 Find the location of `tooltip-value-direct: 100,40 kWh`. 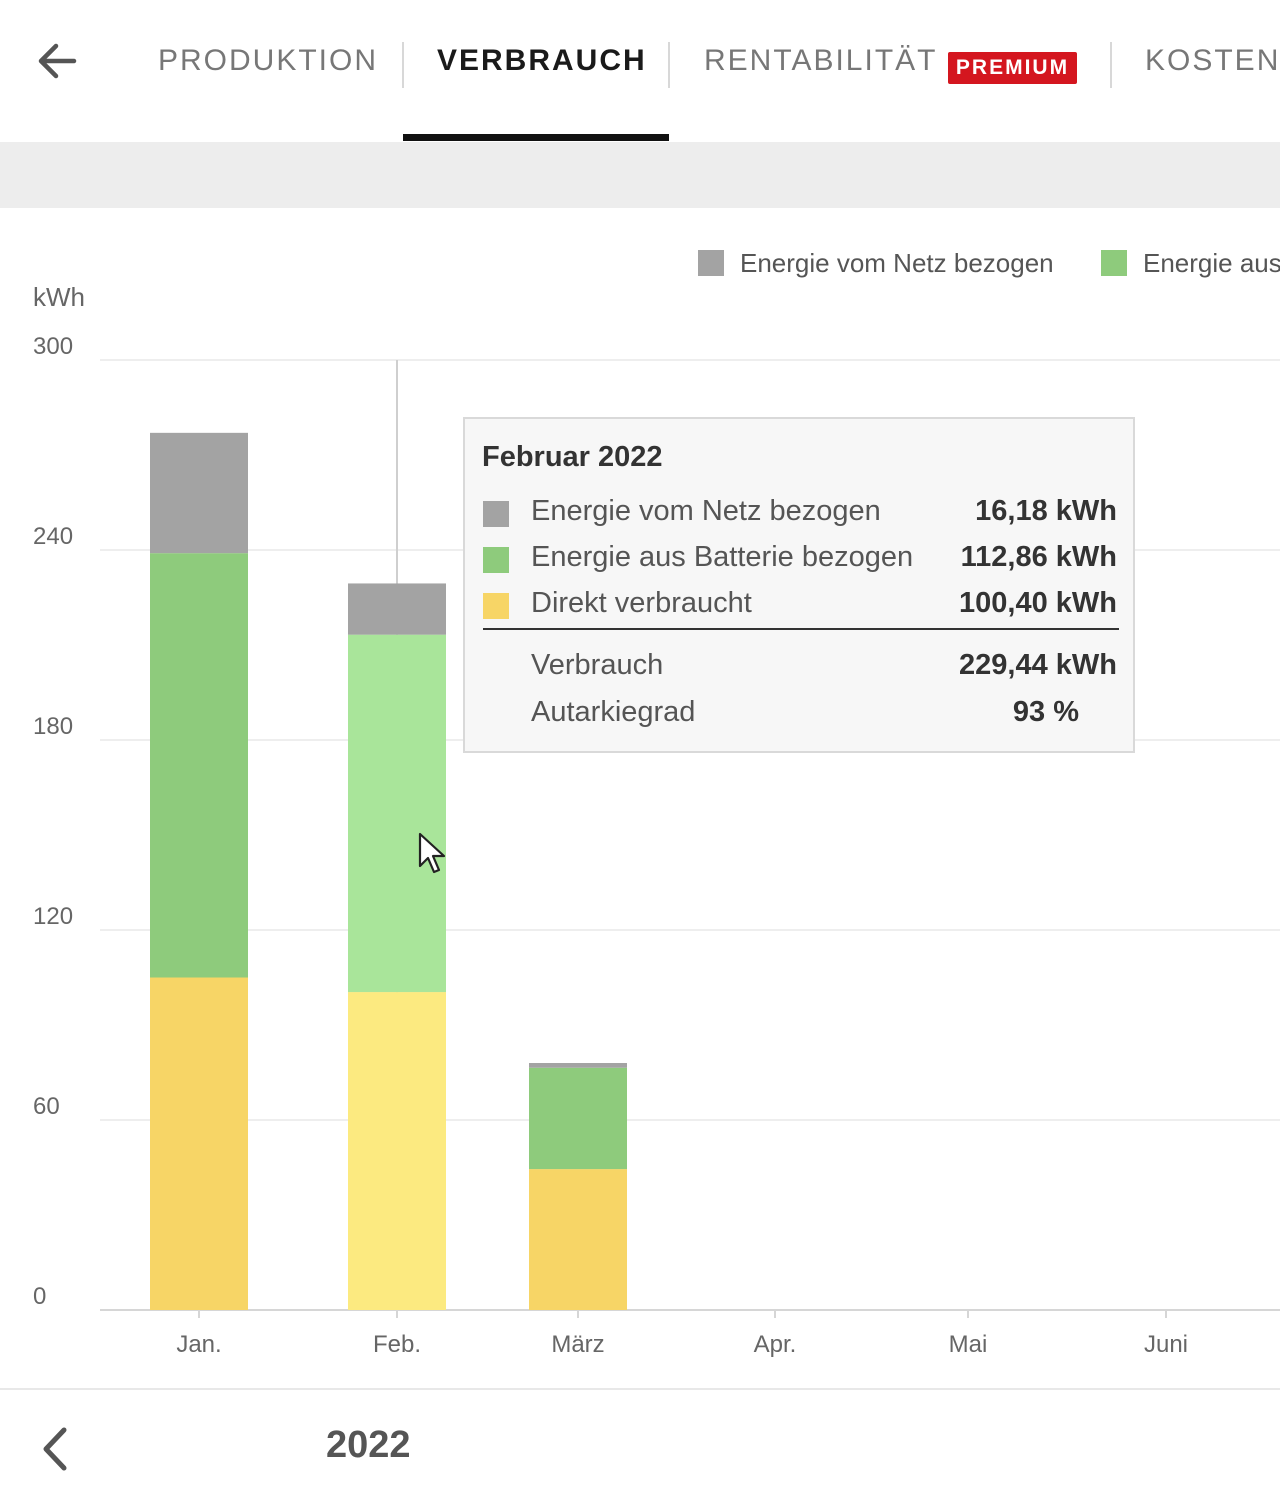

tooltip-value-direct: 100,40 kWh is located at coordinates (1038, 603).